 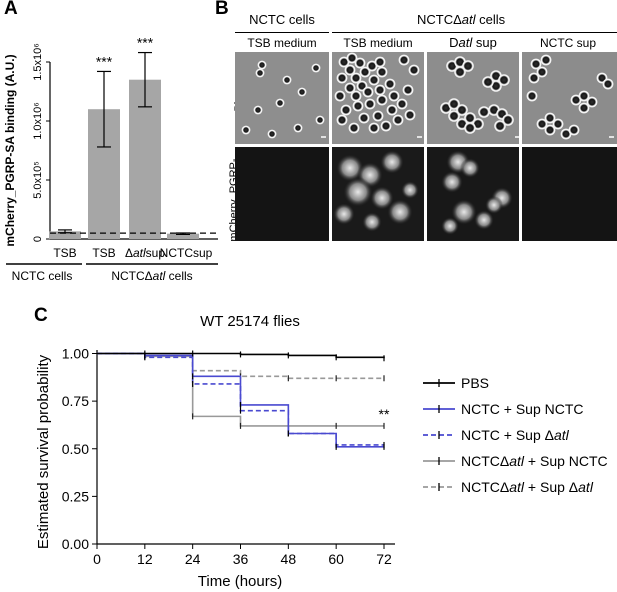 What do you see at coordinates (461, 19) in the screenshot?
I see `header-nctc-atl-cells: NCTCΔatl cells` at bounding box center [461, 19].